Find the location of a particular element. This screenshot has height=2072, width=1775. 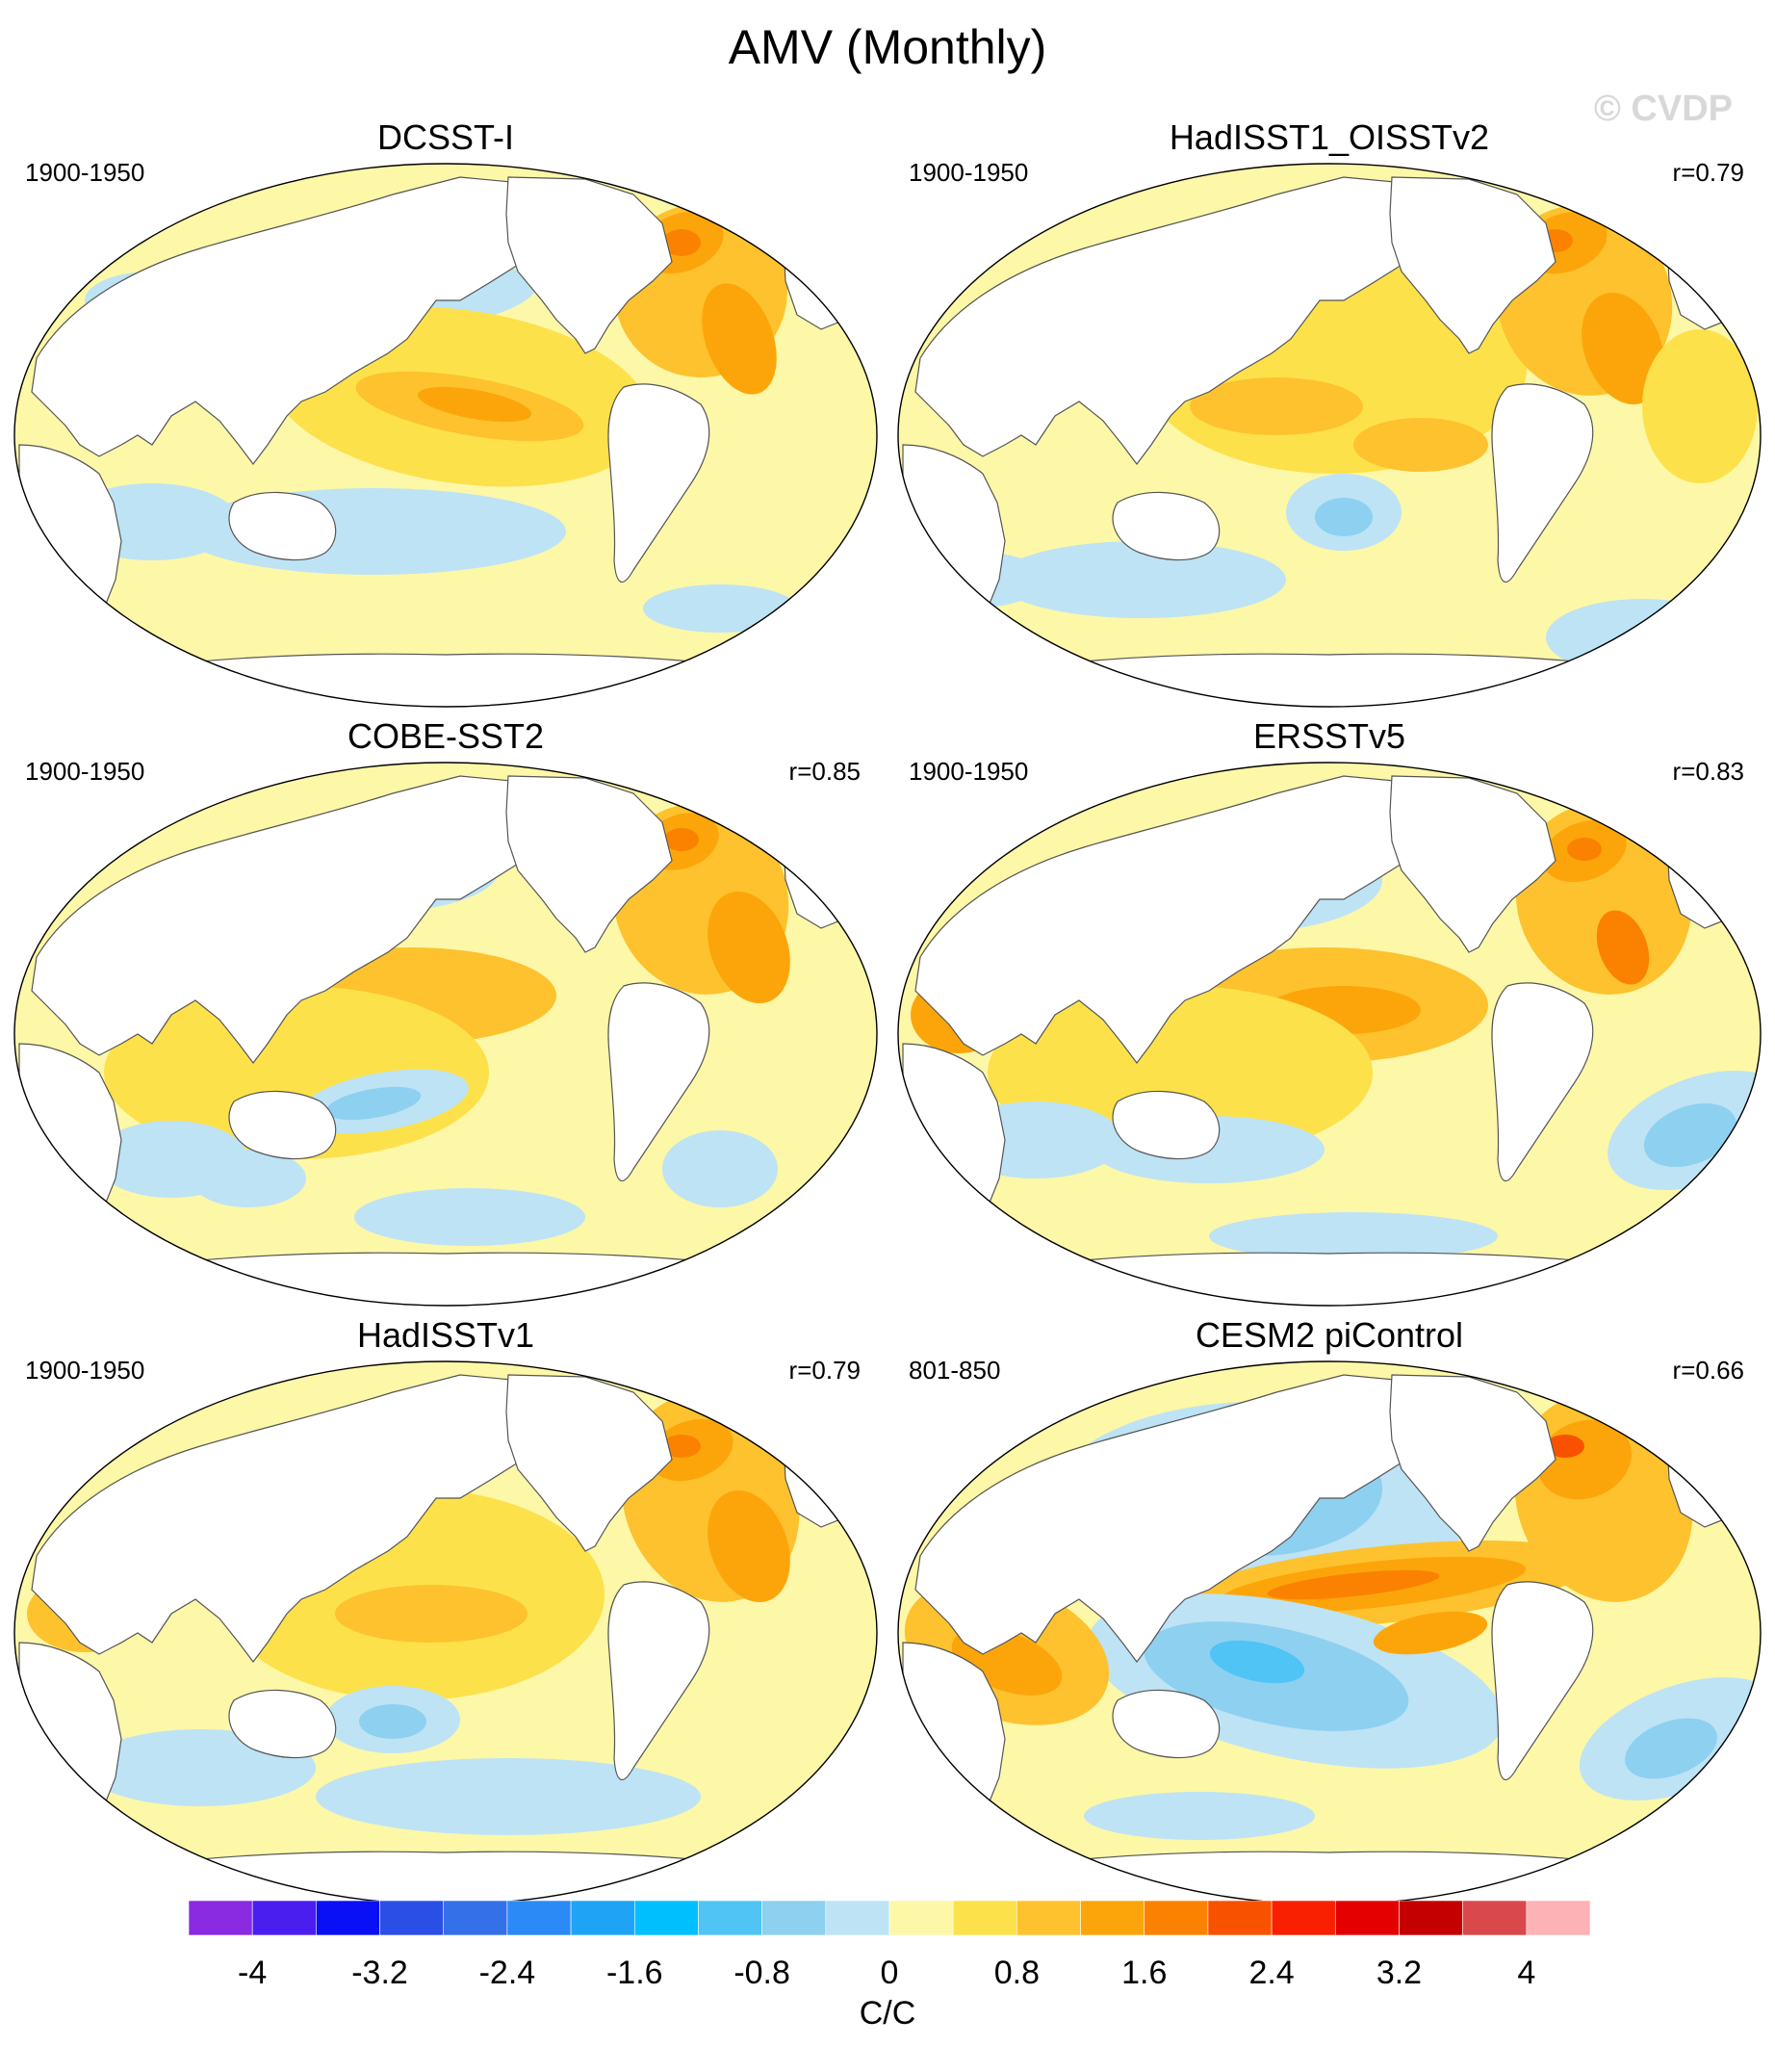

panel-cesm2-picontrol: CESM2 piControl 801-850 r=0.66 is located at coordinates (1329, 1613).